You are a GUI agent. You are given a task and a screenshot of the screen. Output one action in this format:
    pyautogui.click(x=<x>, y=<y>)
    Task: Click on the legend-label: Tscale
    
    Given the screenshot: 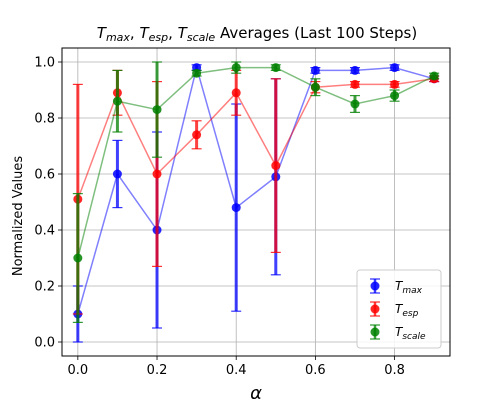 What is the action you would take?
    pyautogui.click(x=410, y=333)
    